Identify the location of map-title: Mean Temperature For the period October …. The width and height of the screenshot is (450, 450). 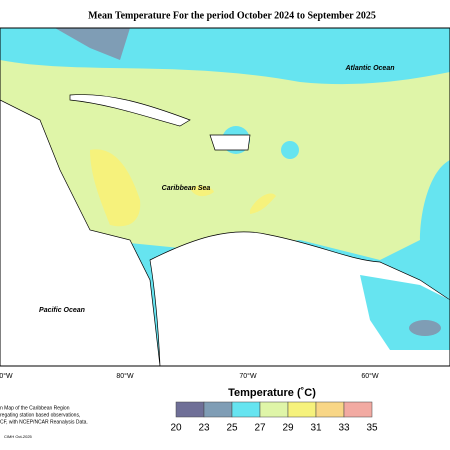
(232, 15).